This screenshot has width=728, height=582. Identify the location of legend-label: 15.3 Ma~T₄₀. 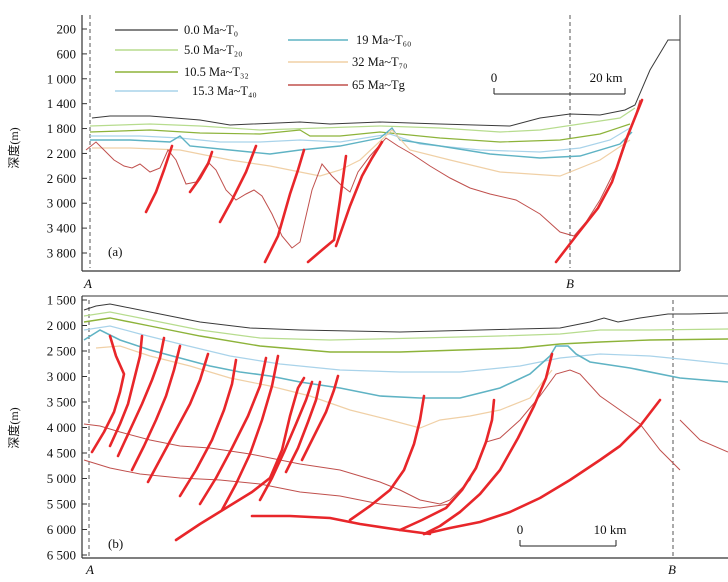
(224, 91).